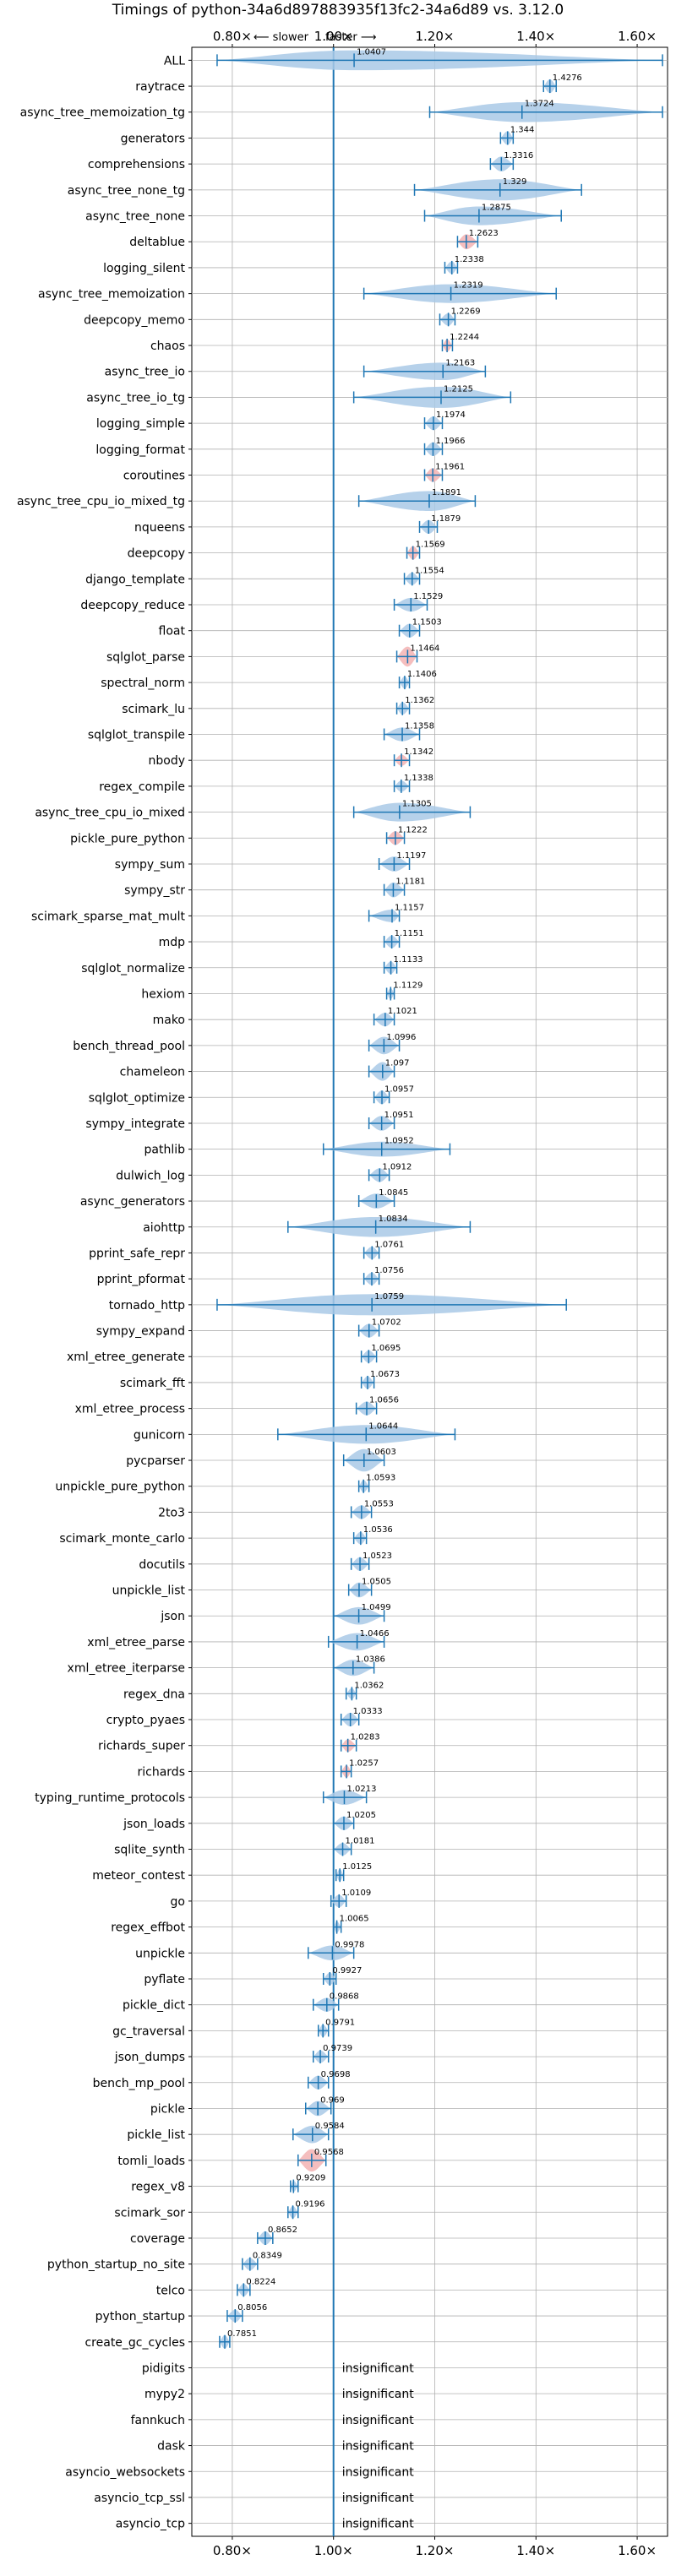 The width and height of the screenshot is (676, 2576). What do you see at coordinates (156, 554) in the screenshot?
I see `benchmark-label: deepcopy` at bounding box center [156, 554].